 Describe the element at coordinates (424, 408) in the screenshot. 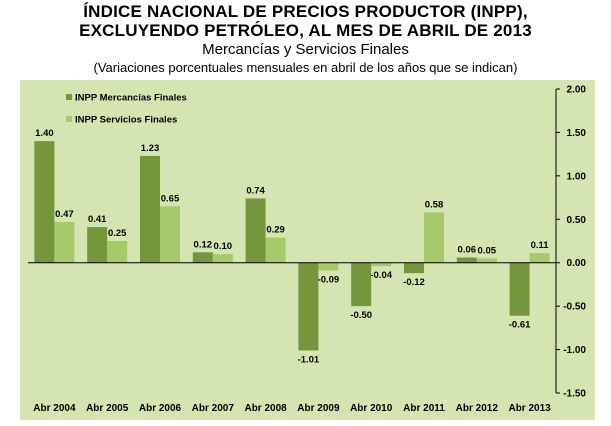

I see `x-category-label: Abr 2011` at that location.